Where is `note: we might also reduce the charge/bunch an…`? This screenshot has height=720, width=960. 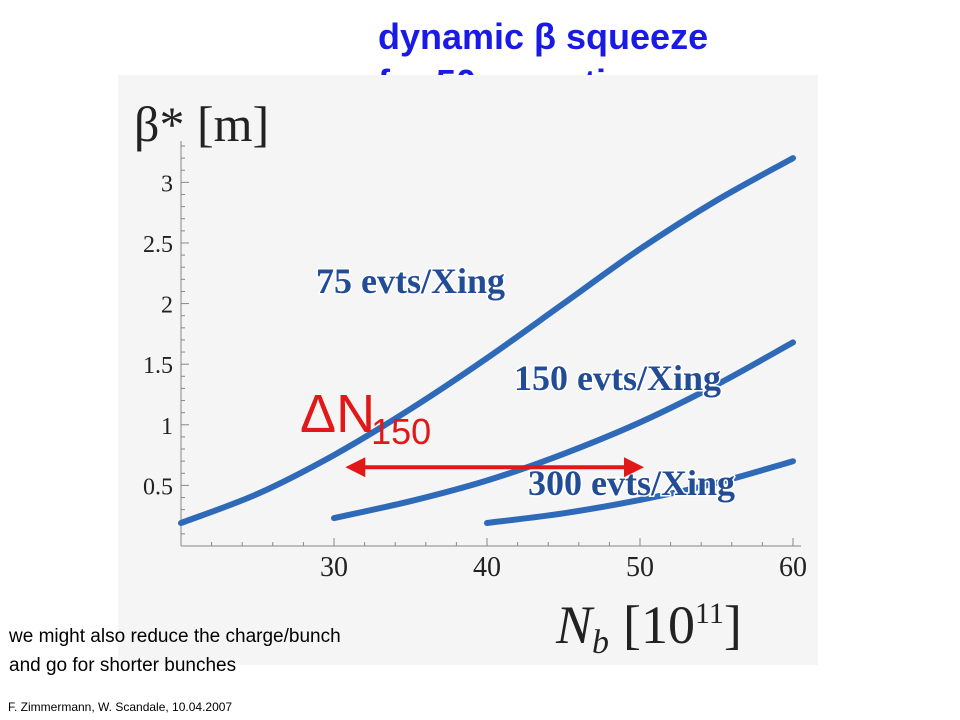
note: we might also reduce the charge/bunch an… is located at coordinates (175, 651).